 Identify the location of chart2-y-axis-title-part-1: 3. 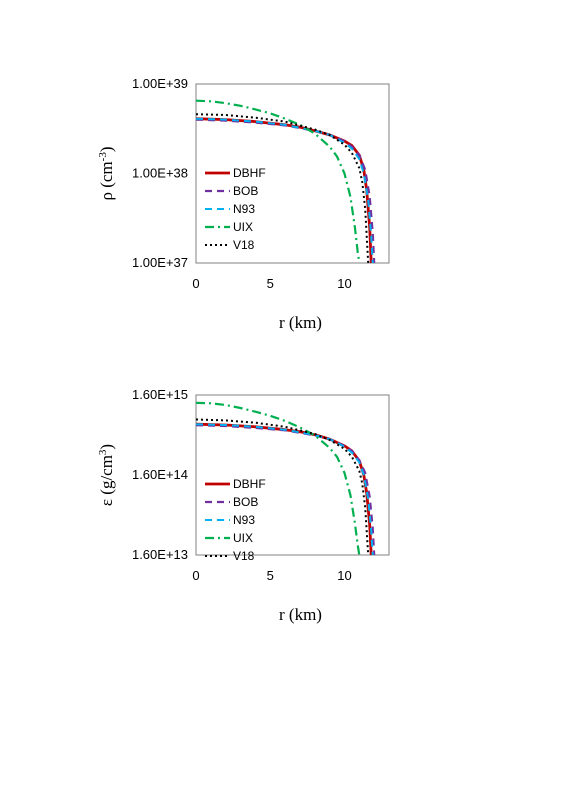
(103, 452).